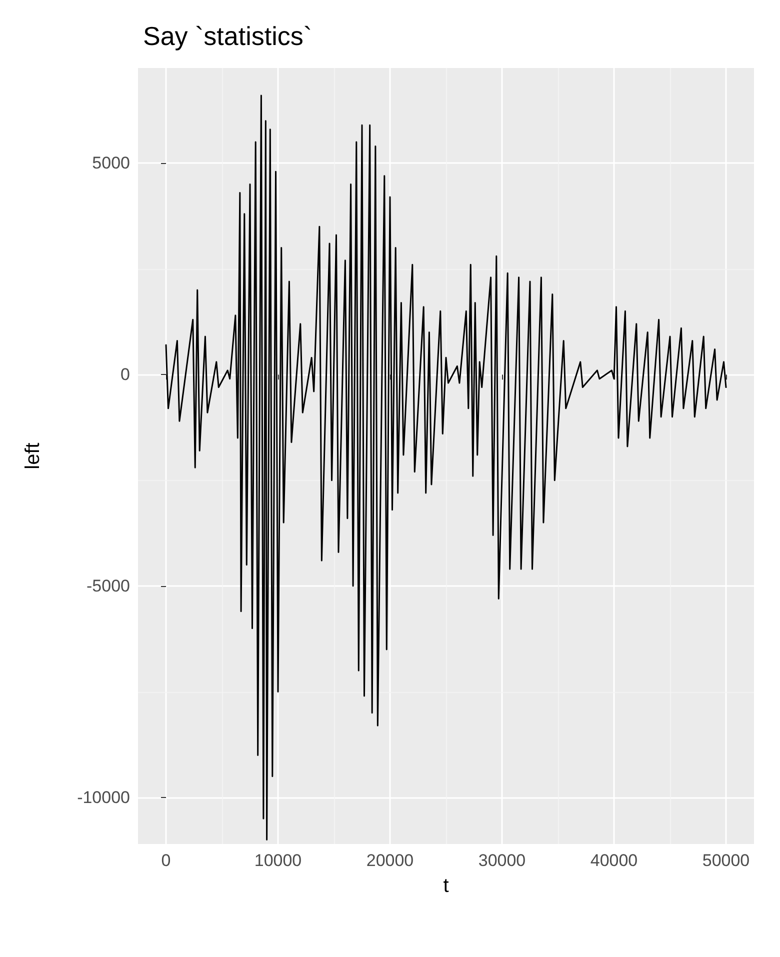  I want to click on x-tick-label: 40000, so click(614, 860).